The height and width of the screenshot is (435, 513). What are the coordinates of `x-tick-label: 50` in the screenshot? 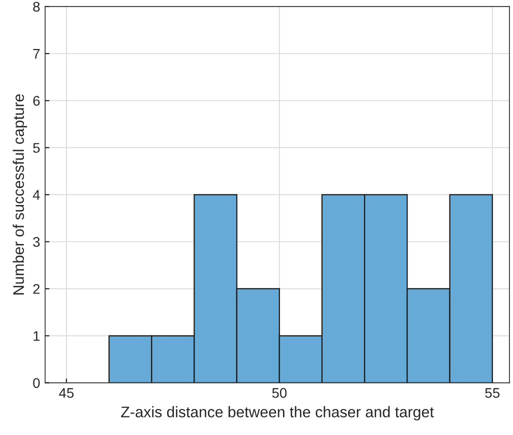 It's located at (279, 393).